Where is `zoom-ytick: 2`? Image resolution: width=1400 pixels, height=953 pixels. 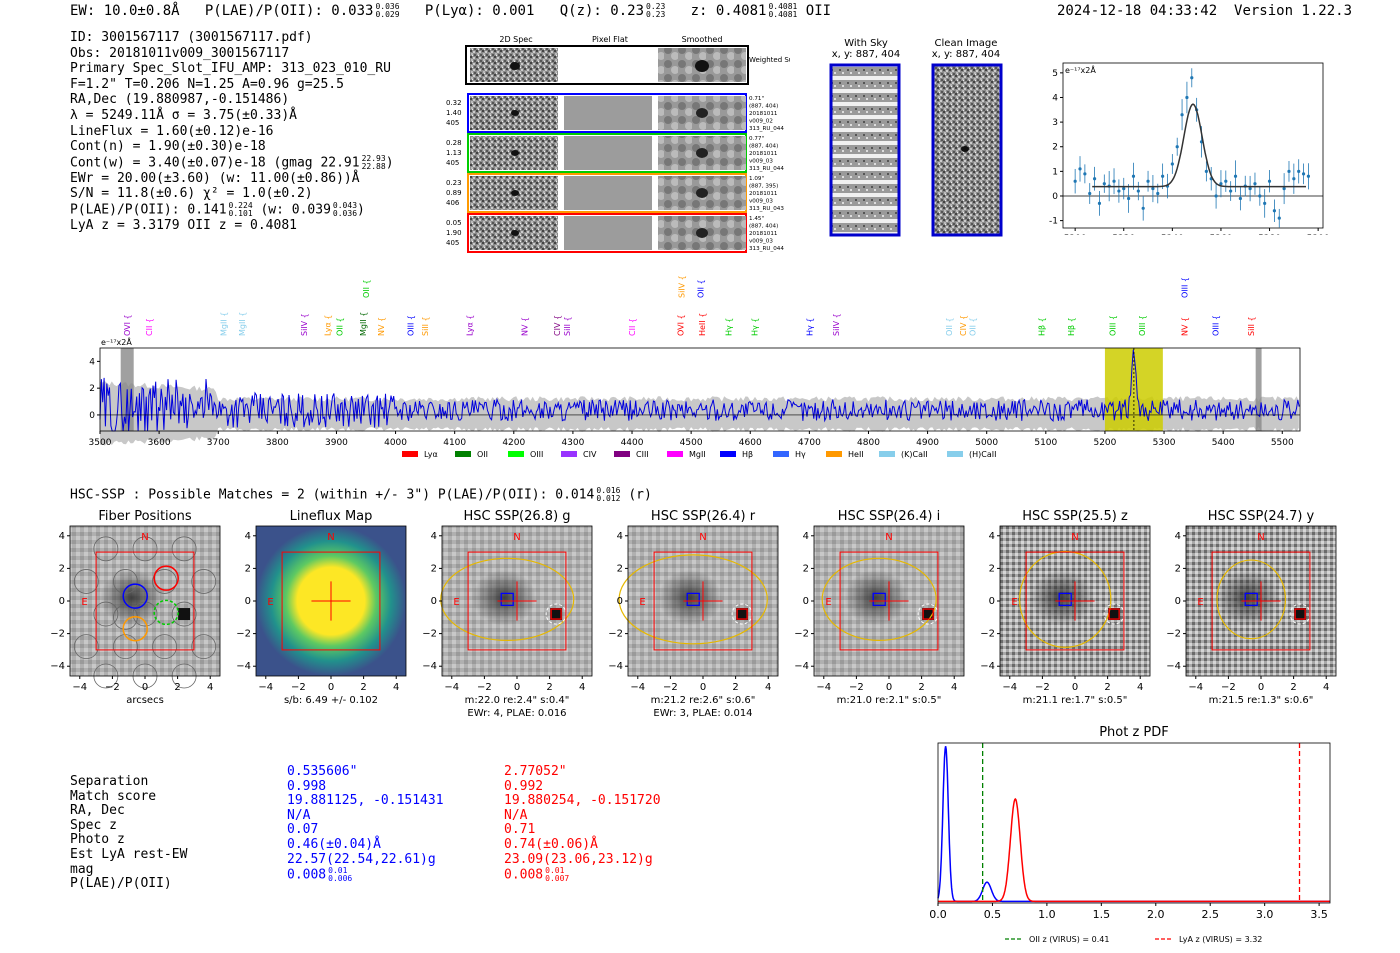 zoom-ytick: 2 is located at coordinates (1055, 148).